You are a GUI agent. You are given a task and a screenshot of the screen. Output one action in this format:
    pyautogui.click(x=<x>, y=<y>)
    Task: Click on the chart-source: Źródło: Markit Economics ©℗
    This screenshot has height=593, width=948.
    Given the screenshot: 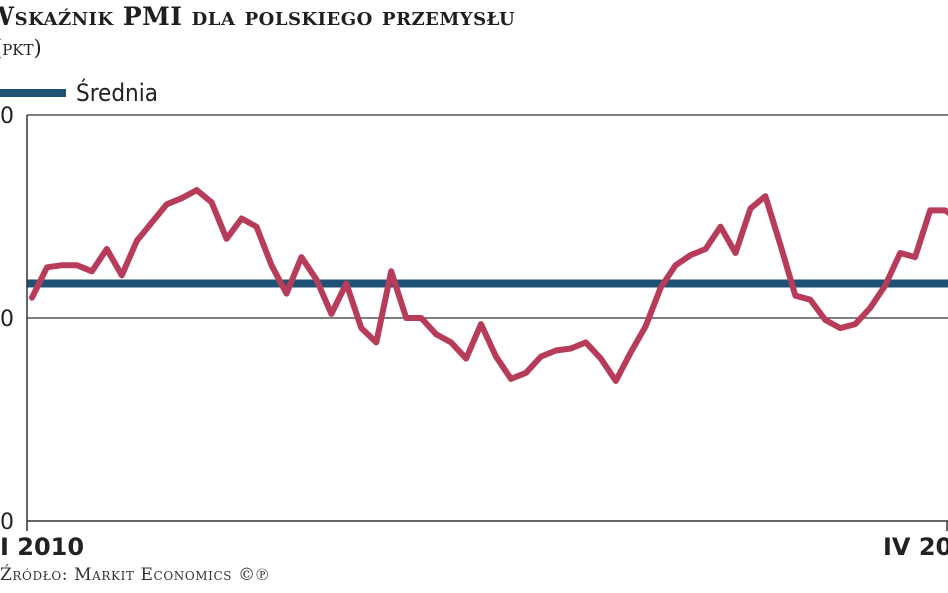 What is the action you would take?
    pyautogui.click(x=135, y=575)
    